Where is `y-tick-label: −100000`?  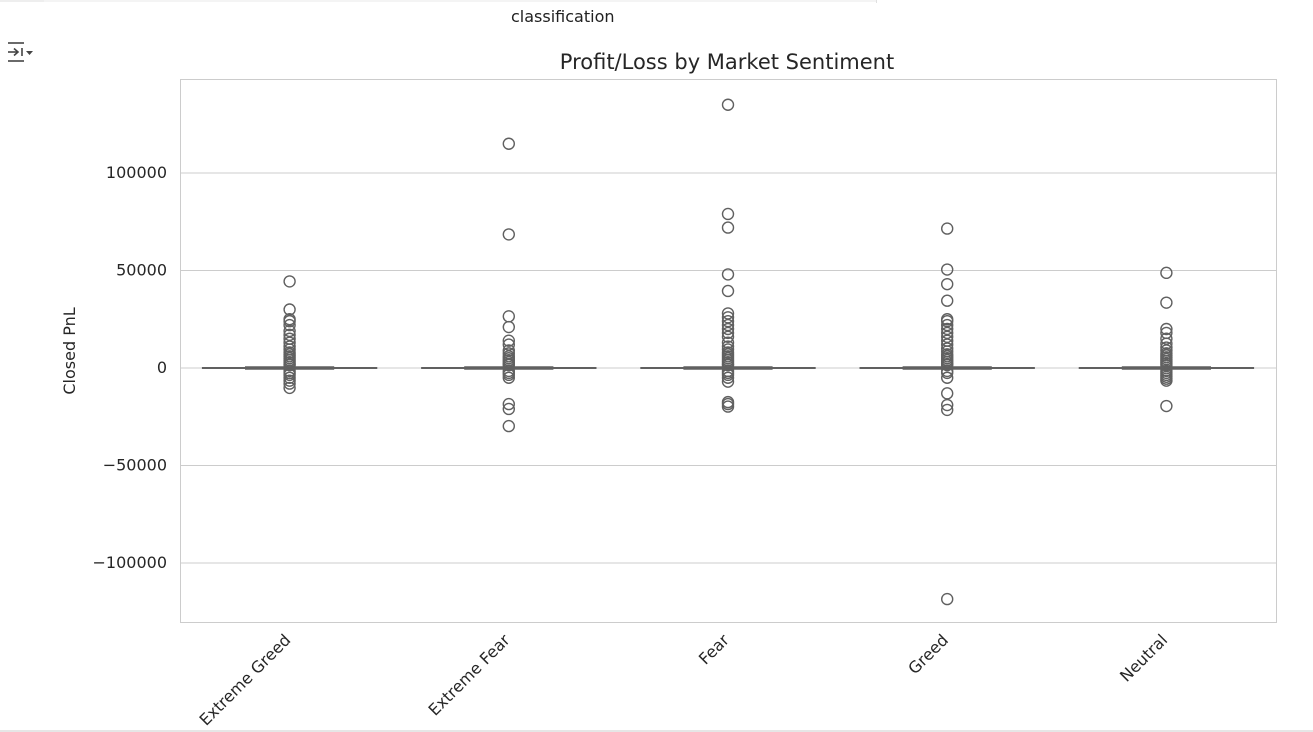
y-tick-label: −100000 is located at coordinates (130, 562).